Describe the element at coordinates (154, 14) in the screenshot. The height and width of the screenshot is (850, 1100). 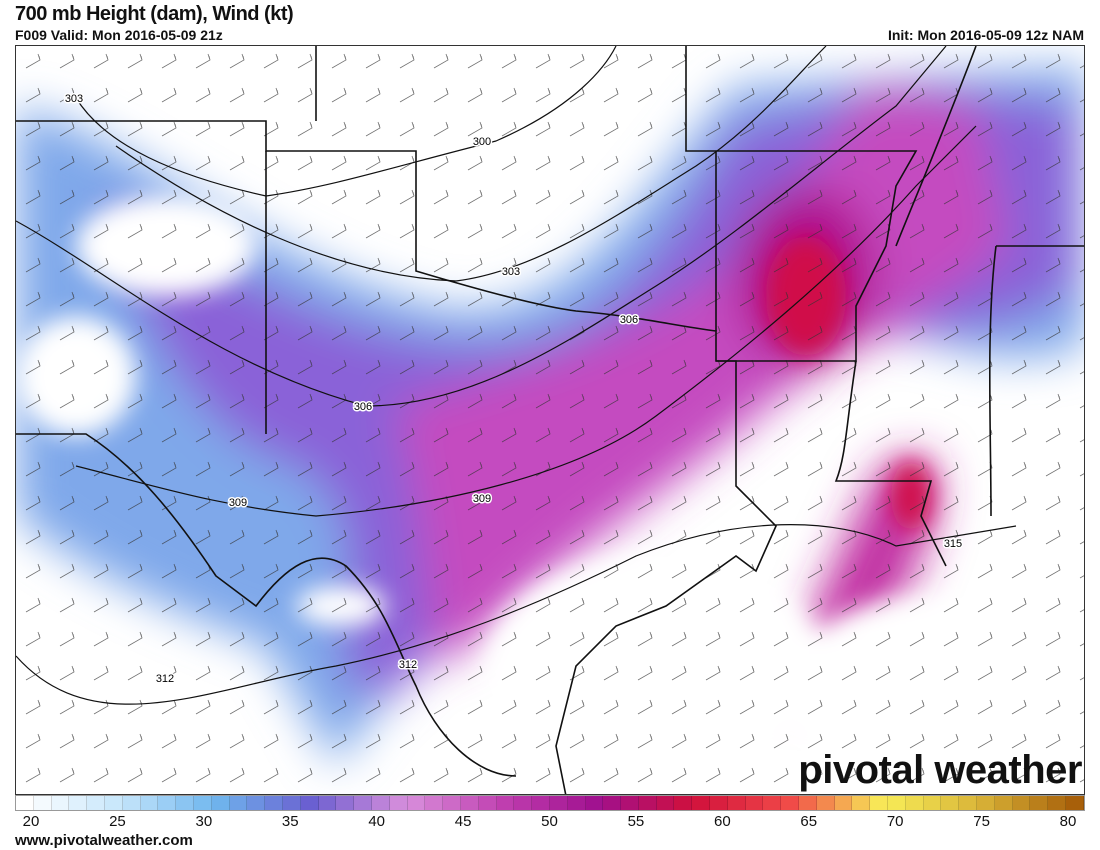
I see `map-title: 700 mb Height (dam), Wind (kt)` at that location.